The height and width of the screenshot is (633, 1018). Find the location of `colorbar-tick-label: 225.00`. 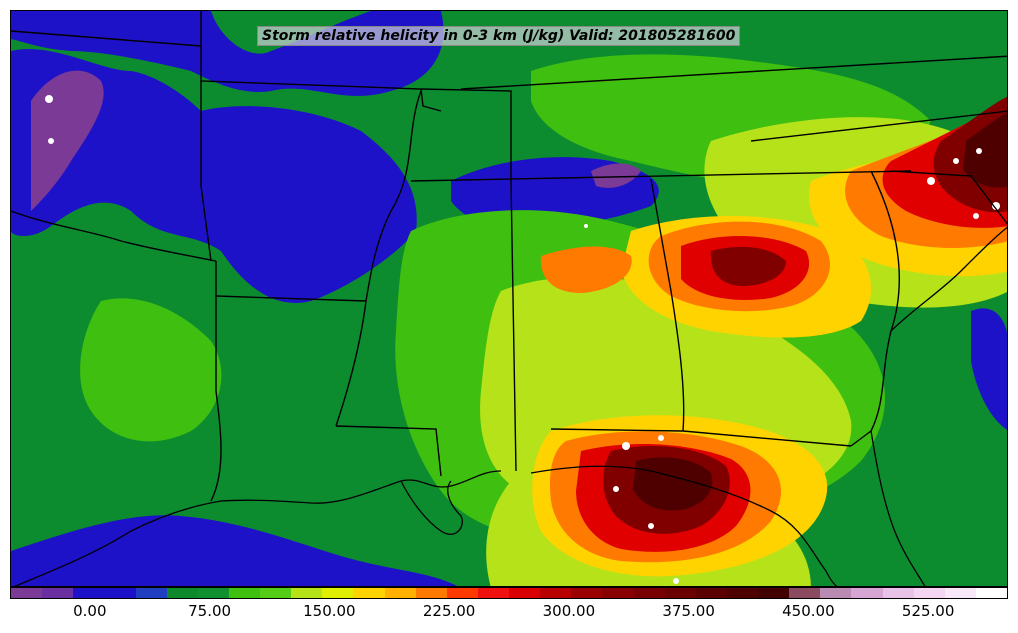

colorbar-tick-label: 225.00 is located at coordinates (449, 611).